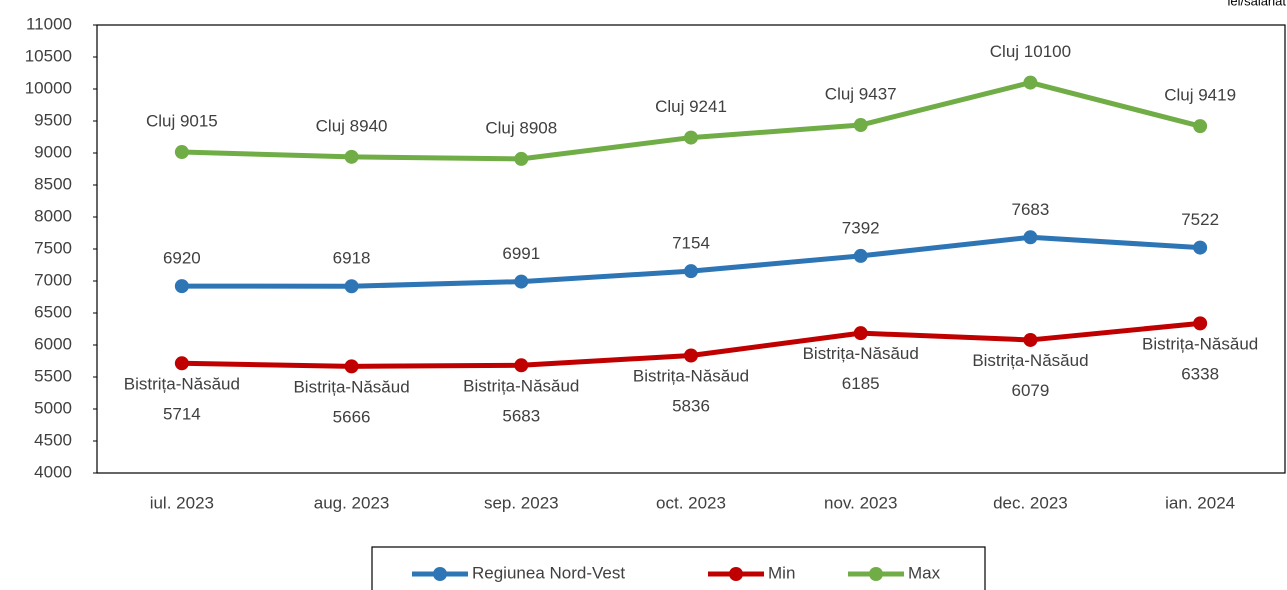 This screenshot has height=590, width=1287. What do you see at coordinates (53, 343) in the screenshot?
I see `y-tick-label: 6000` at bounding box center [53, 343].